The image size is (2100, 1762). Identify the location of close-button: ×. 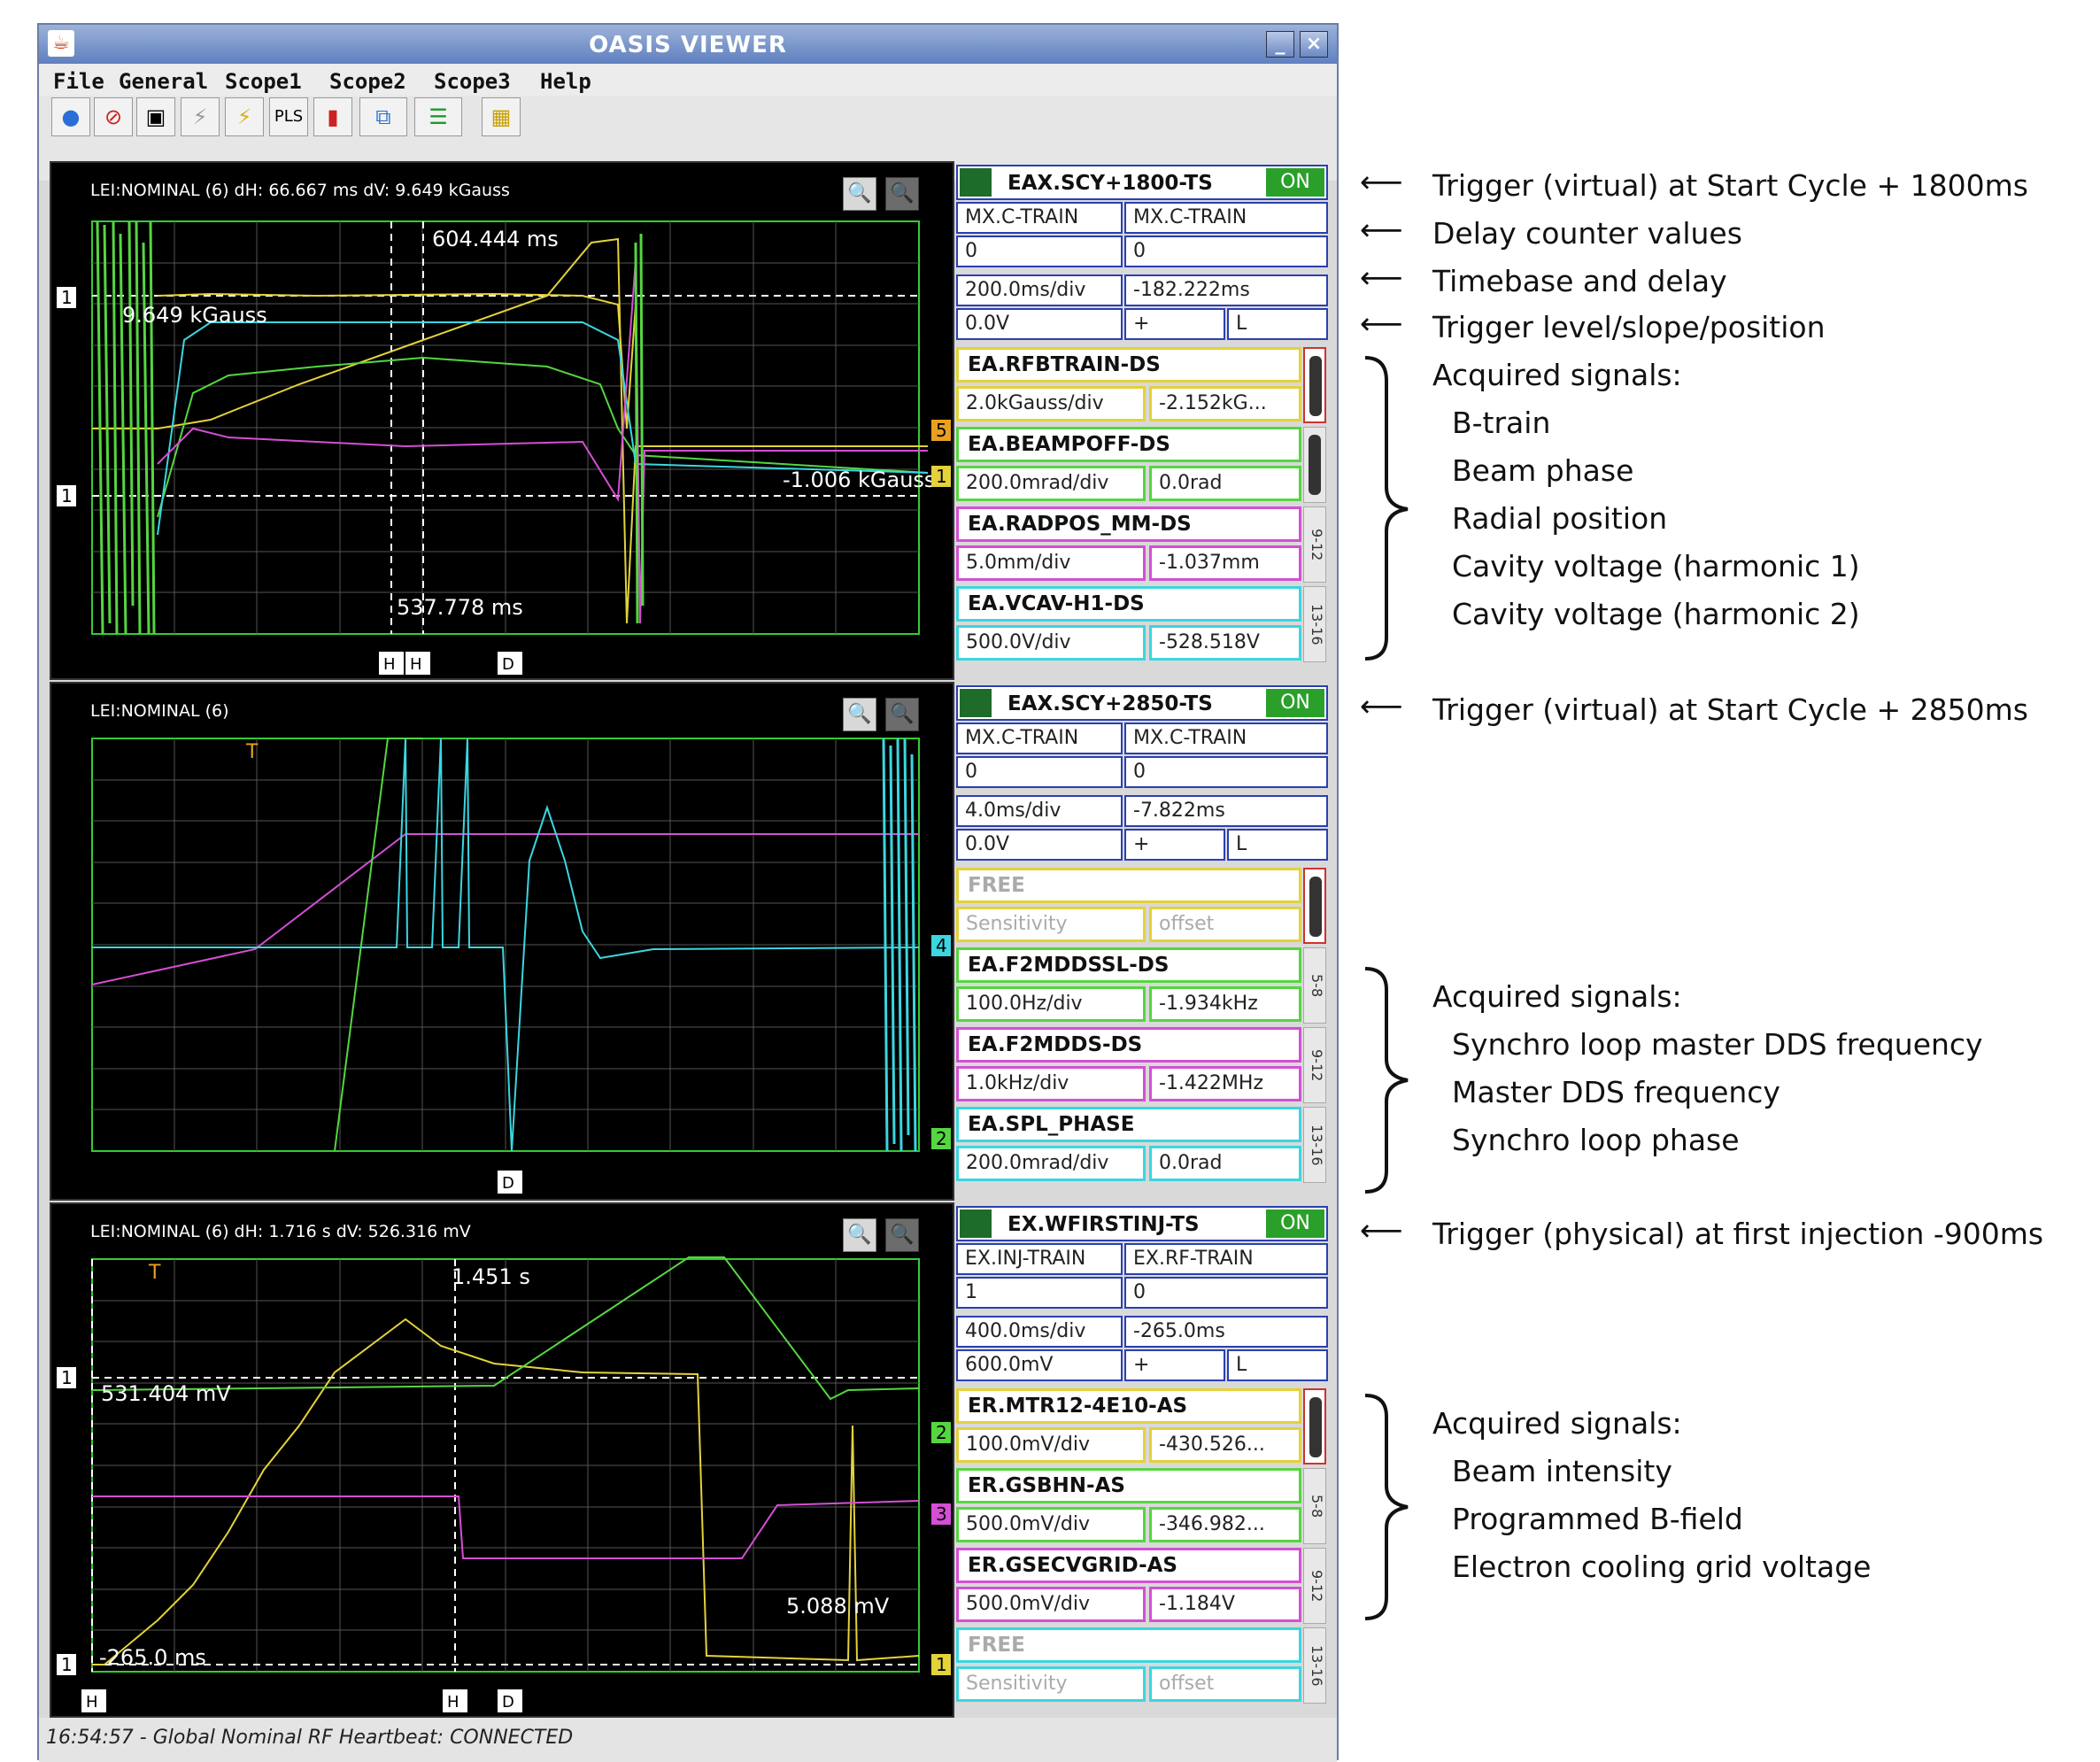
(1314, 44).